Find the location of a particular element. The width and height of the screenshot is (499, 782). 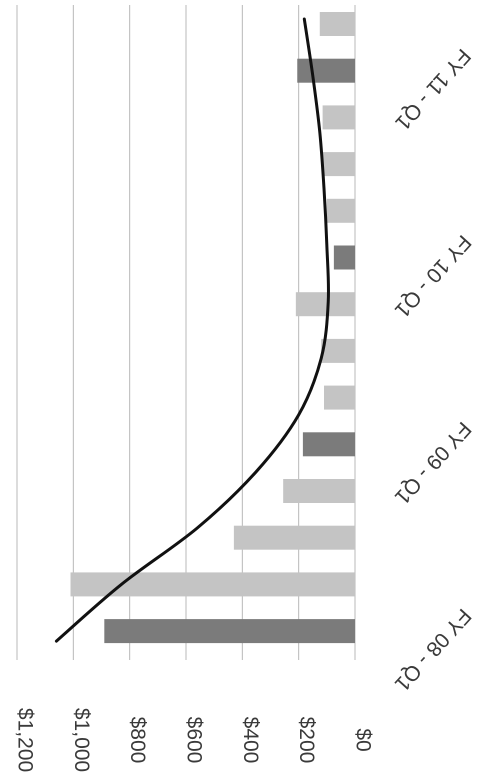

value-axis-ticks: $0 $200 $400 $600 $800 $1,000 $1,200 is located at coordinates (193, 740).